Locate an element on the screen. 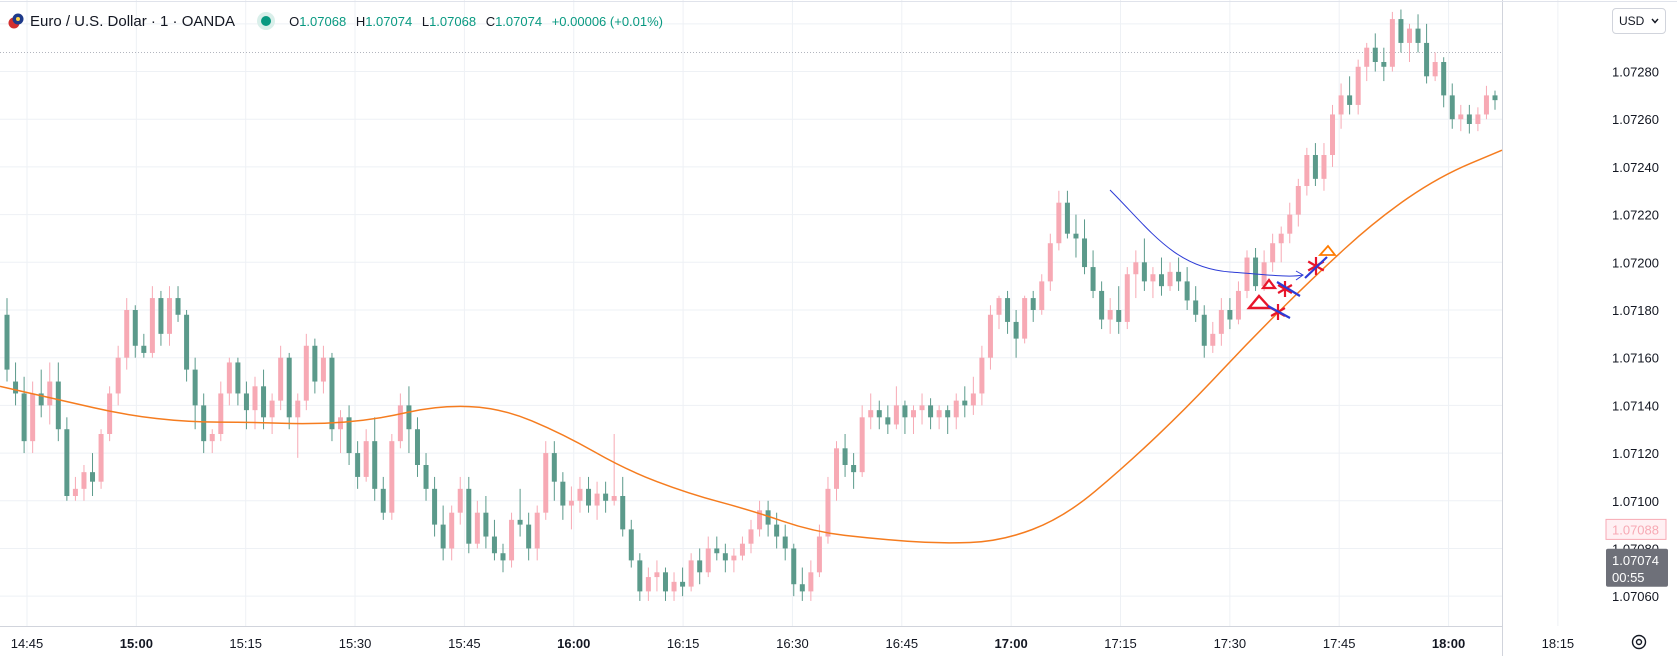 The width and height of the screenshot is (1677, 656). x-axis-tick-label: 15:45 is located at coordinates (464, 643).